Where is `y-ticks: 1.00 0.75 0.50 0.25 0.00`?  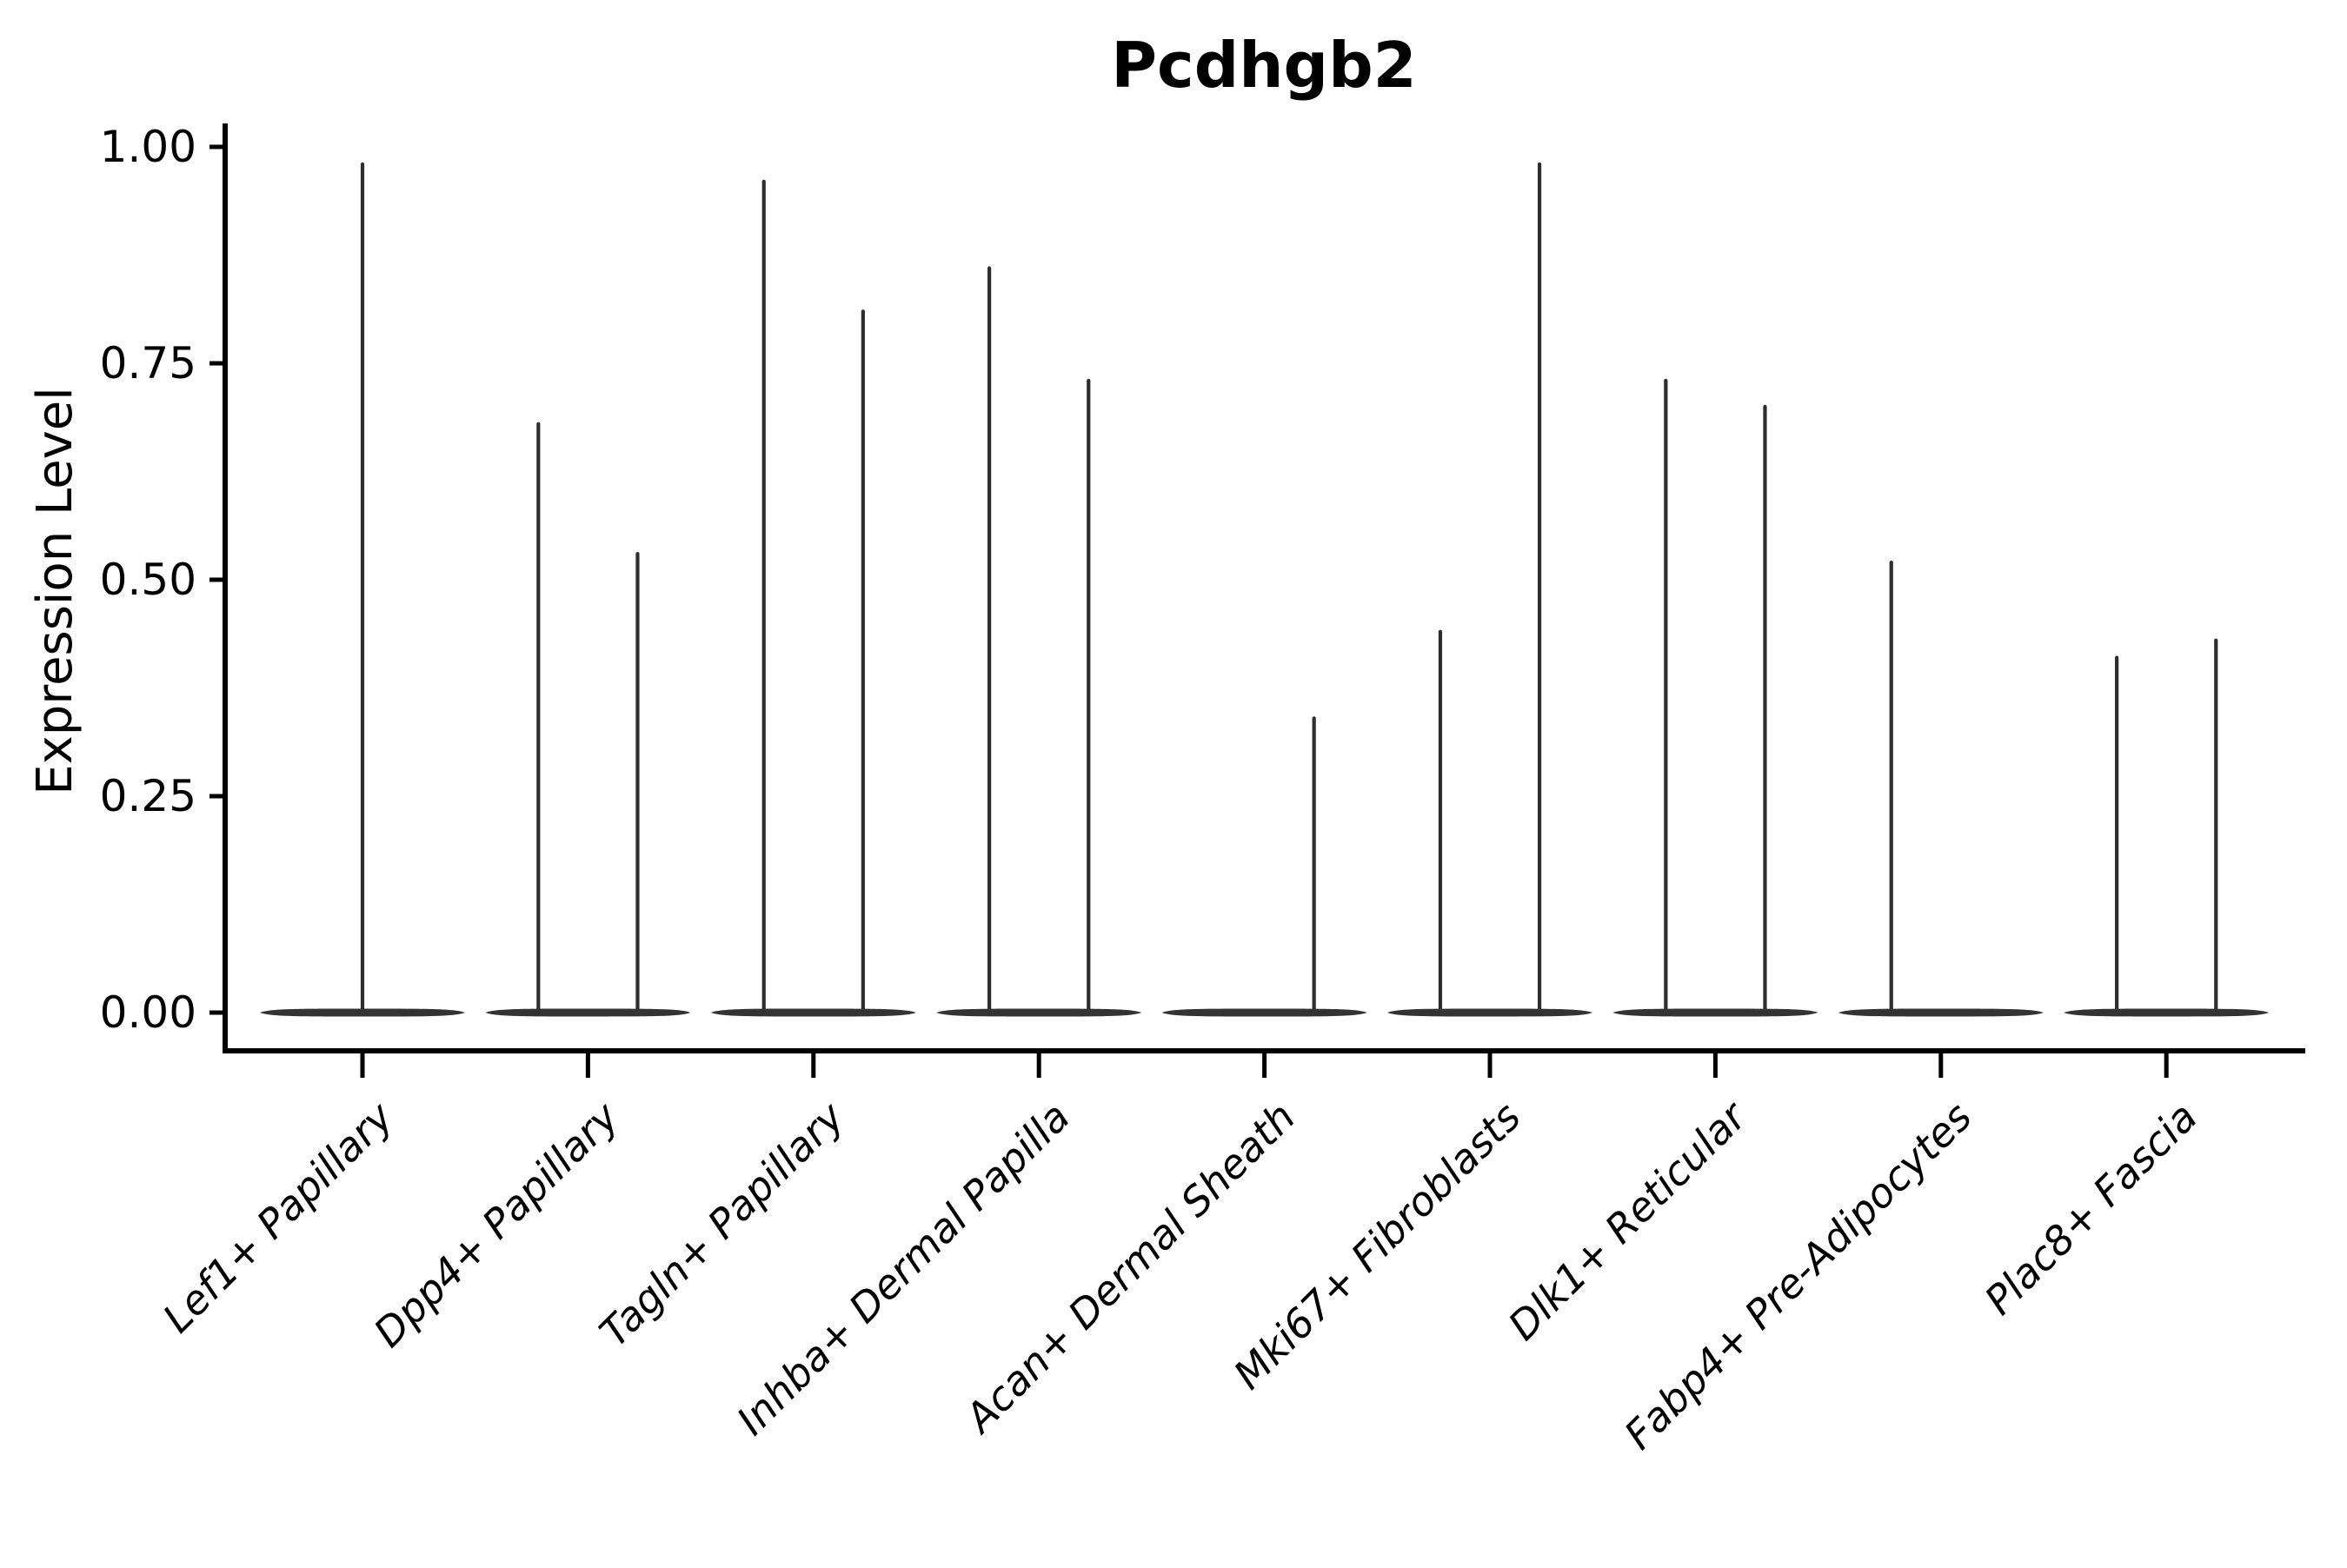 y-ticks: 1.00 0.75 0.50 0.25 0.00 is located at coordinates (161, 580).